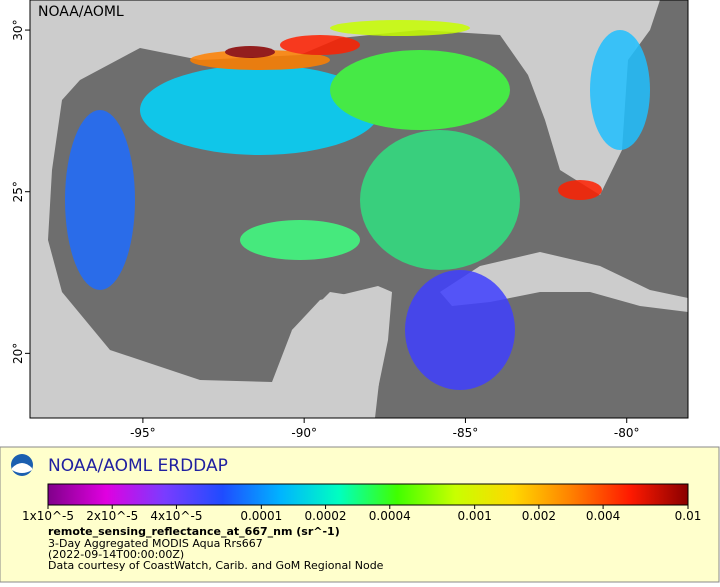 This screenshot has width=720, height=587. I want to click on x-tick-label: -90°, so click(304, 433).